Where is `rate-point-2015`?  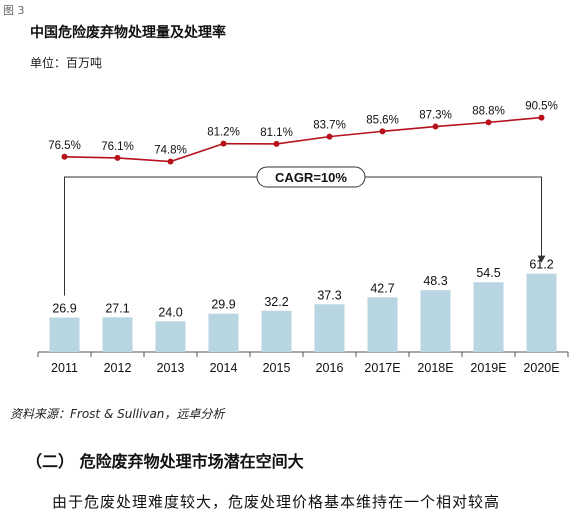 rate-point-2015 is located at coordinates (276, 143).